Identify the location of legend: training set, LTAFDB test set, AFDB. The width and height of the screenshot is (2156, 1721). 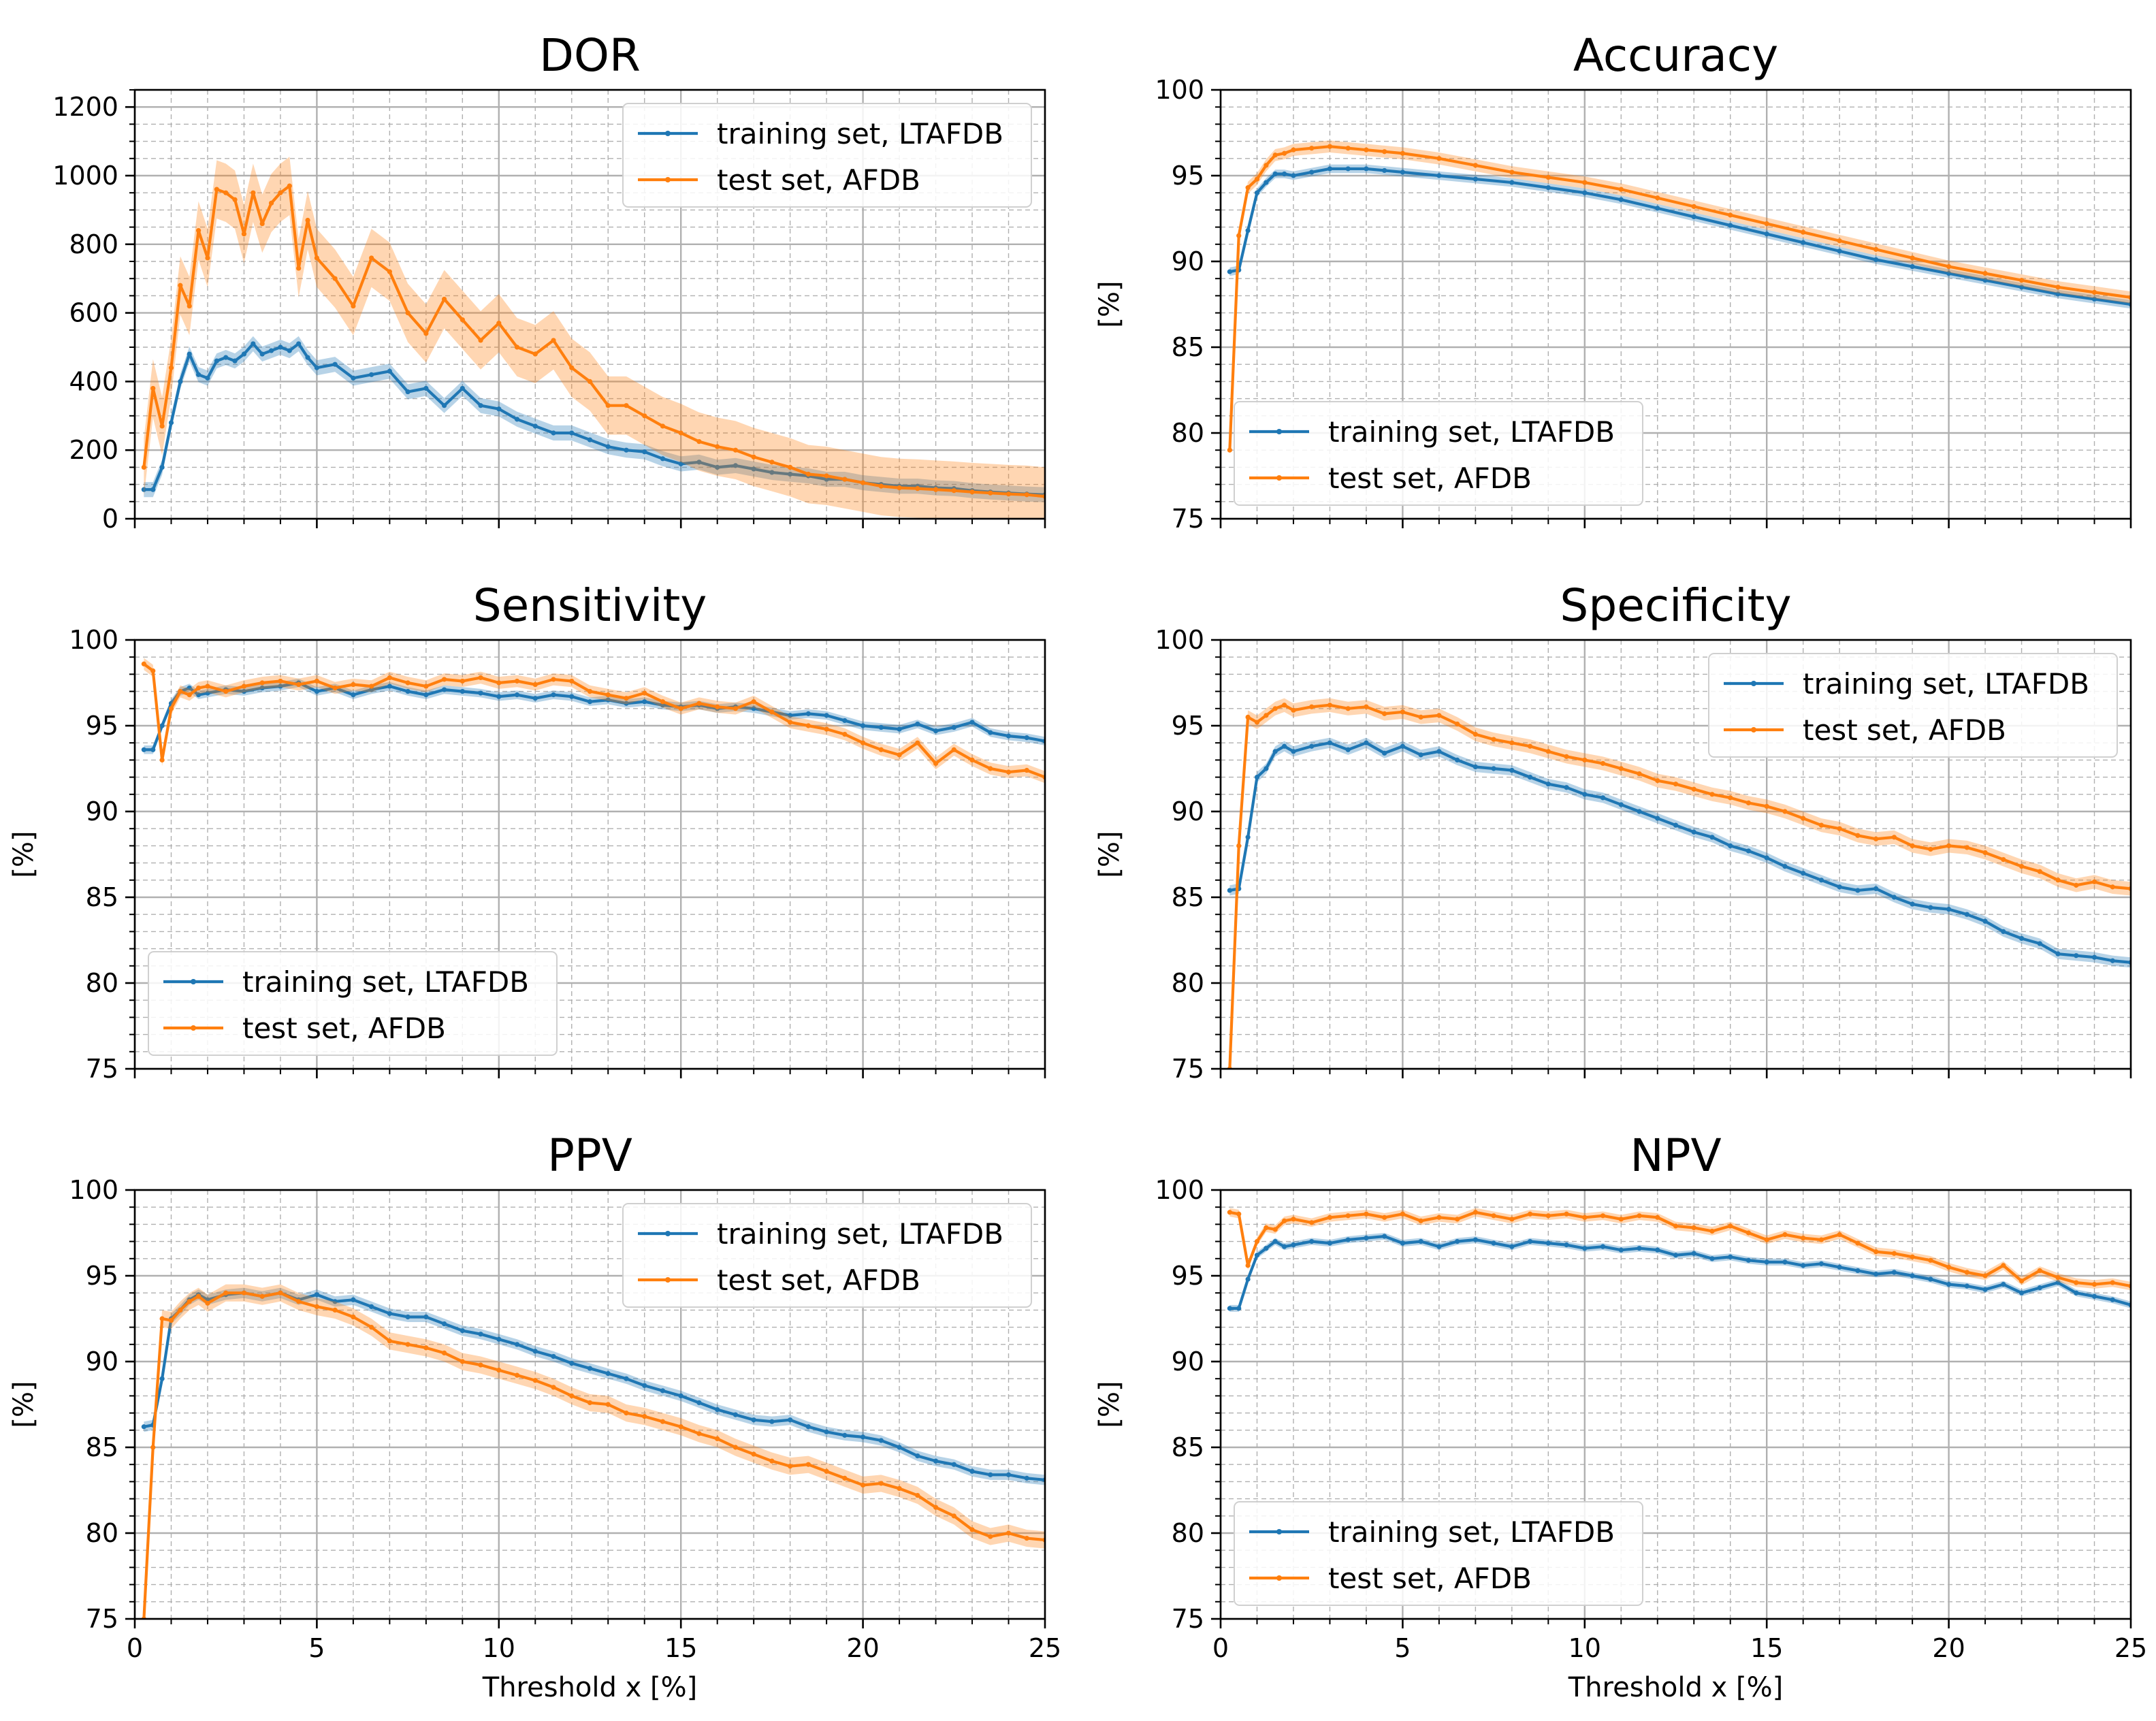
(353, 1003).